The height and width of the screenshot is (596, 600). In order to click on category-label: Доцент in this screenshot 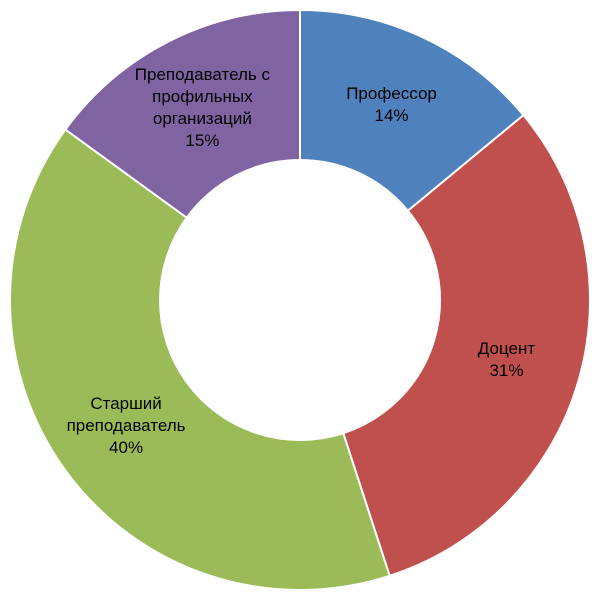, I will do `click(506, 348)`.